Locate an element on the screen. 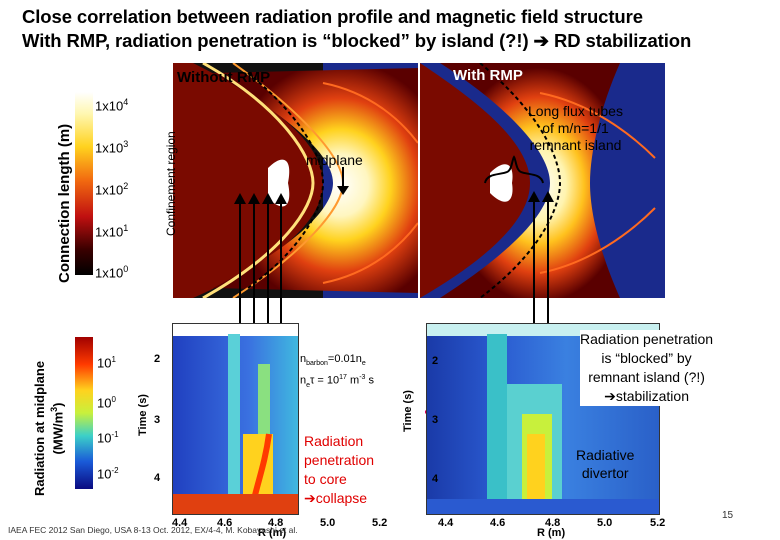 The image size is (780, 540). nbarbon-annotation: nbarbon=0.01ne neτ = 1017 m-3 s is located at coordinates (337, 371).